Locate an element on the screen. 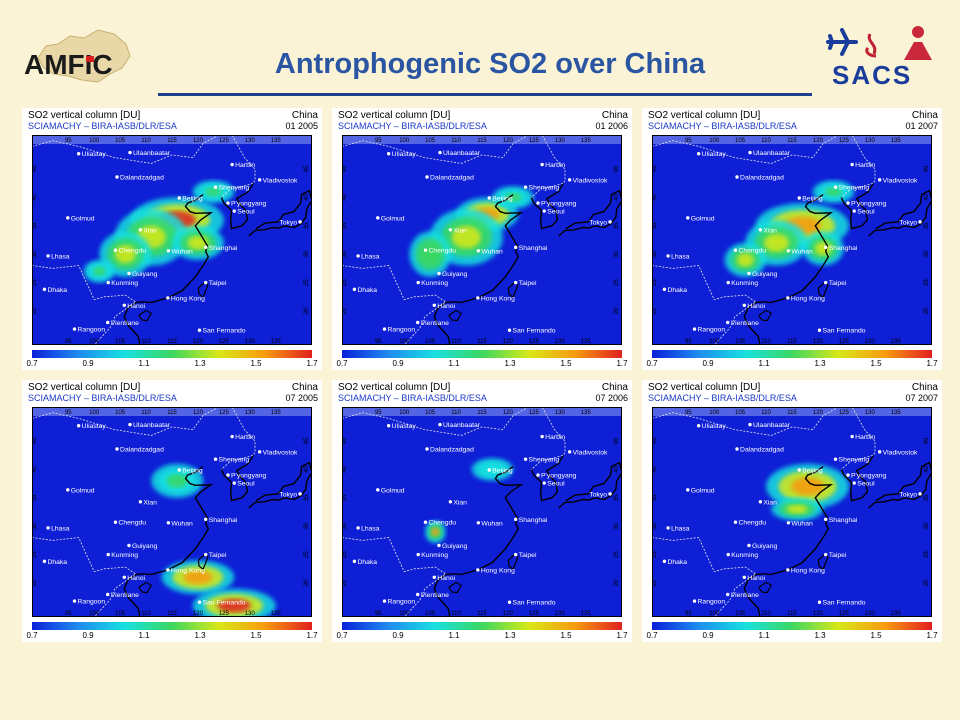 This screenshot has height=720, width=960. city-label: Lhasa is located at coordinates (60, 528).